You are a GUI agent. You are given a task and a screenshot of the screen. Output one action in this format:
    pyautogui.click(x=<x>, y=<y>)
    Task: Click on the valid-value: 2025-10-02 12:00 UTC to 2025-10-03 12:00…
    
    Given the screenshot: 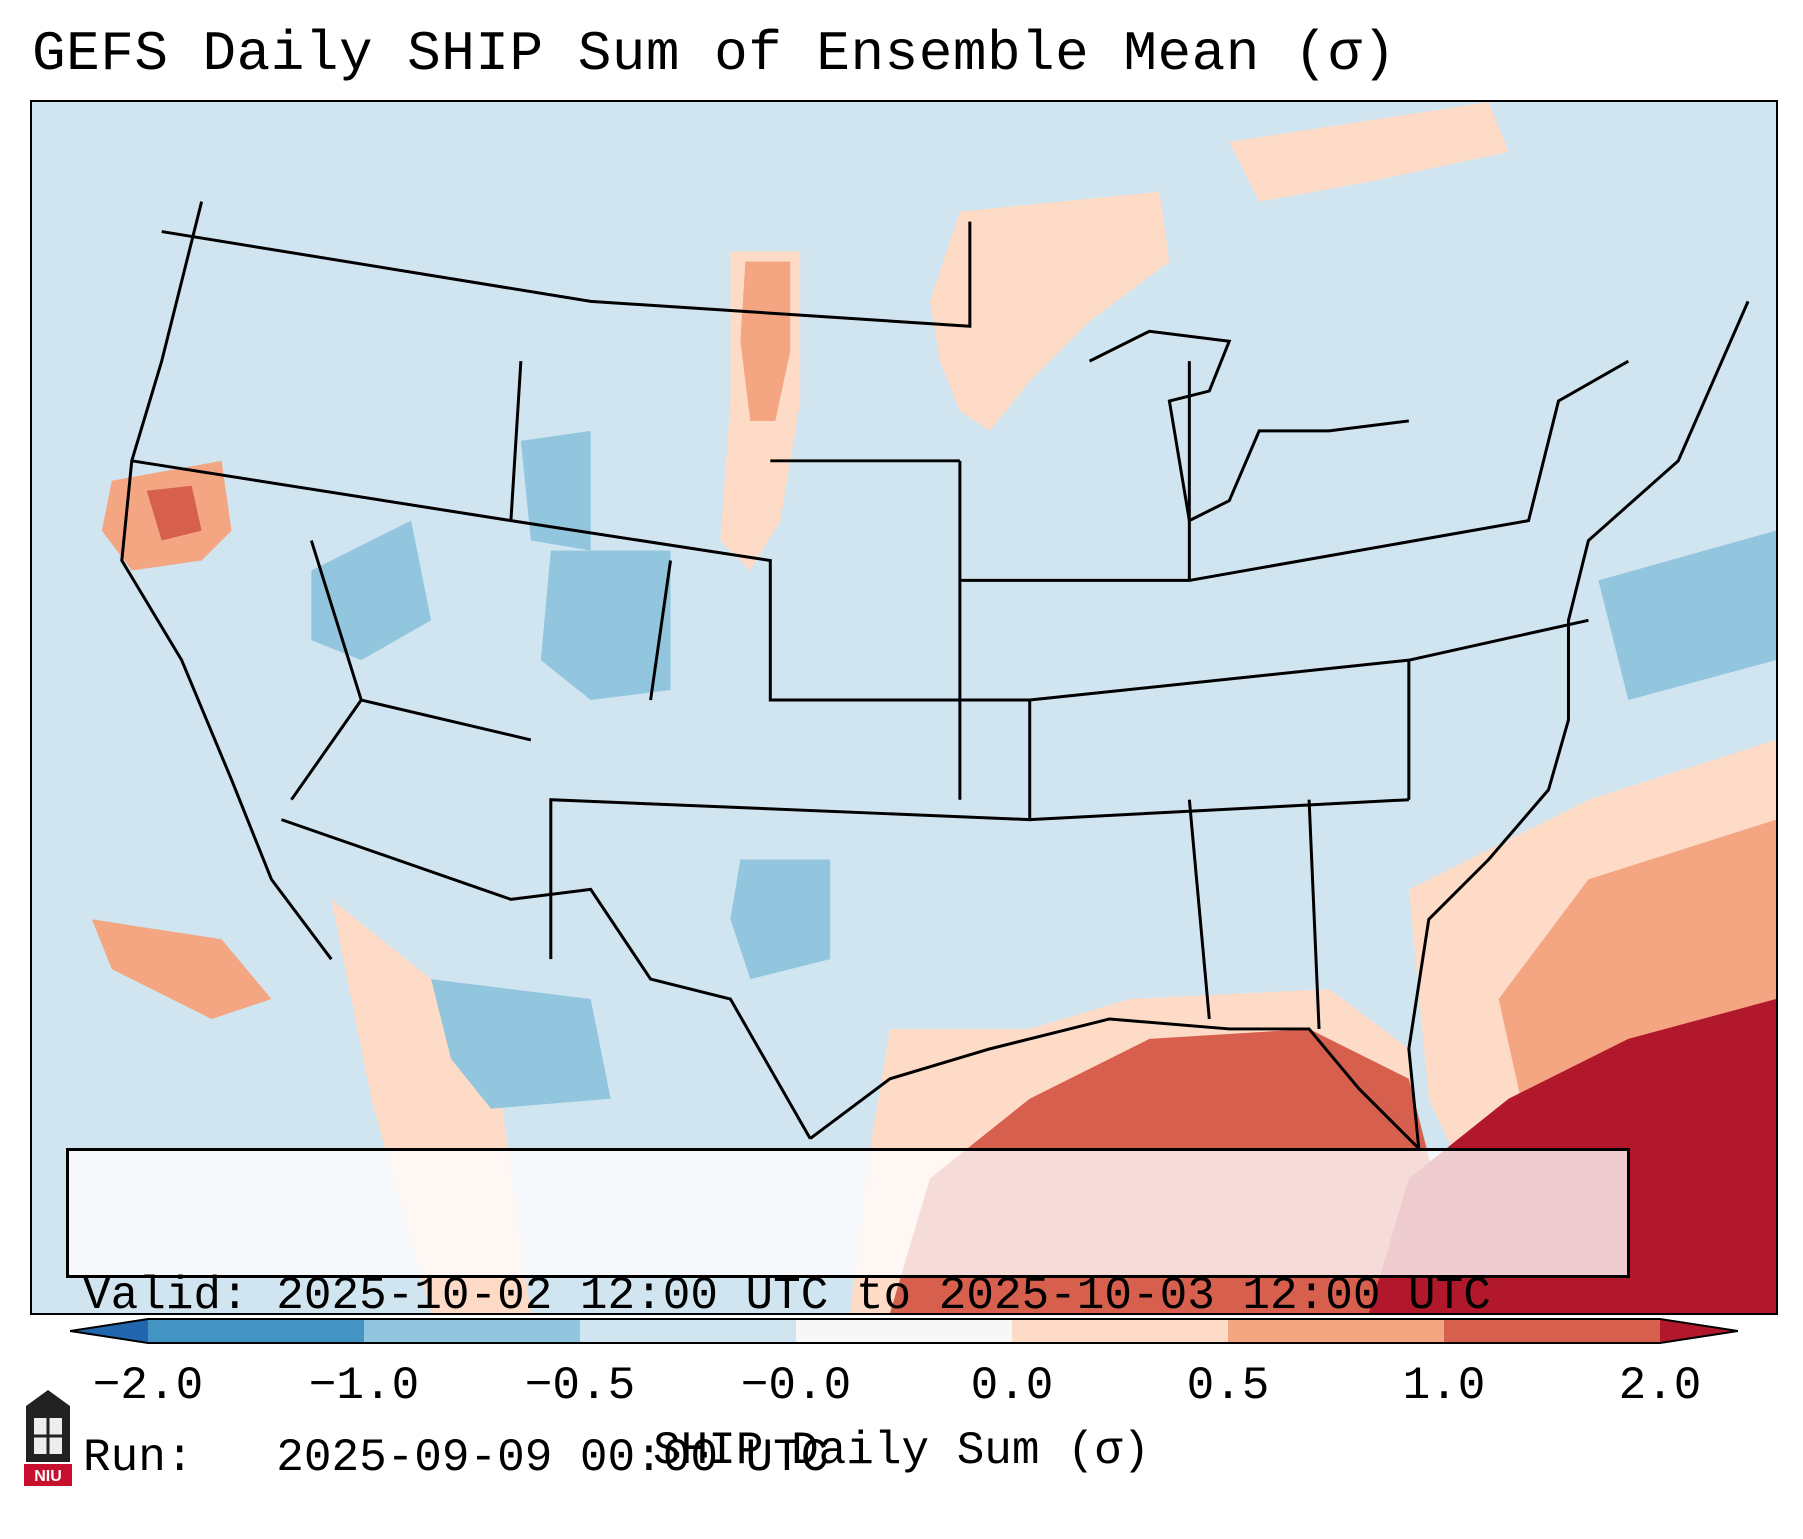 What is the action you would take?
    pyautogui.click(x=883, y=1296)
    